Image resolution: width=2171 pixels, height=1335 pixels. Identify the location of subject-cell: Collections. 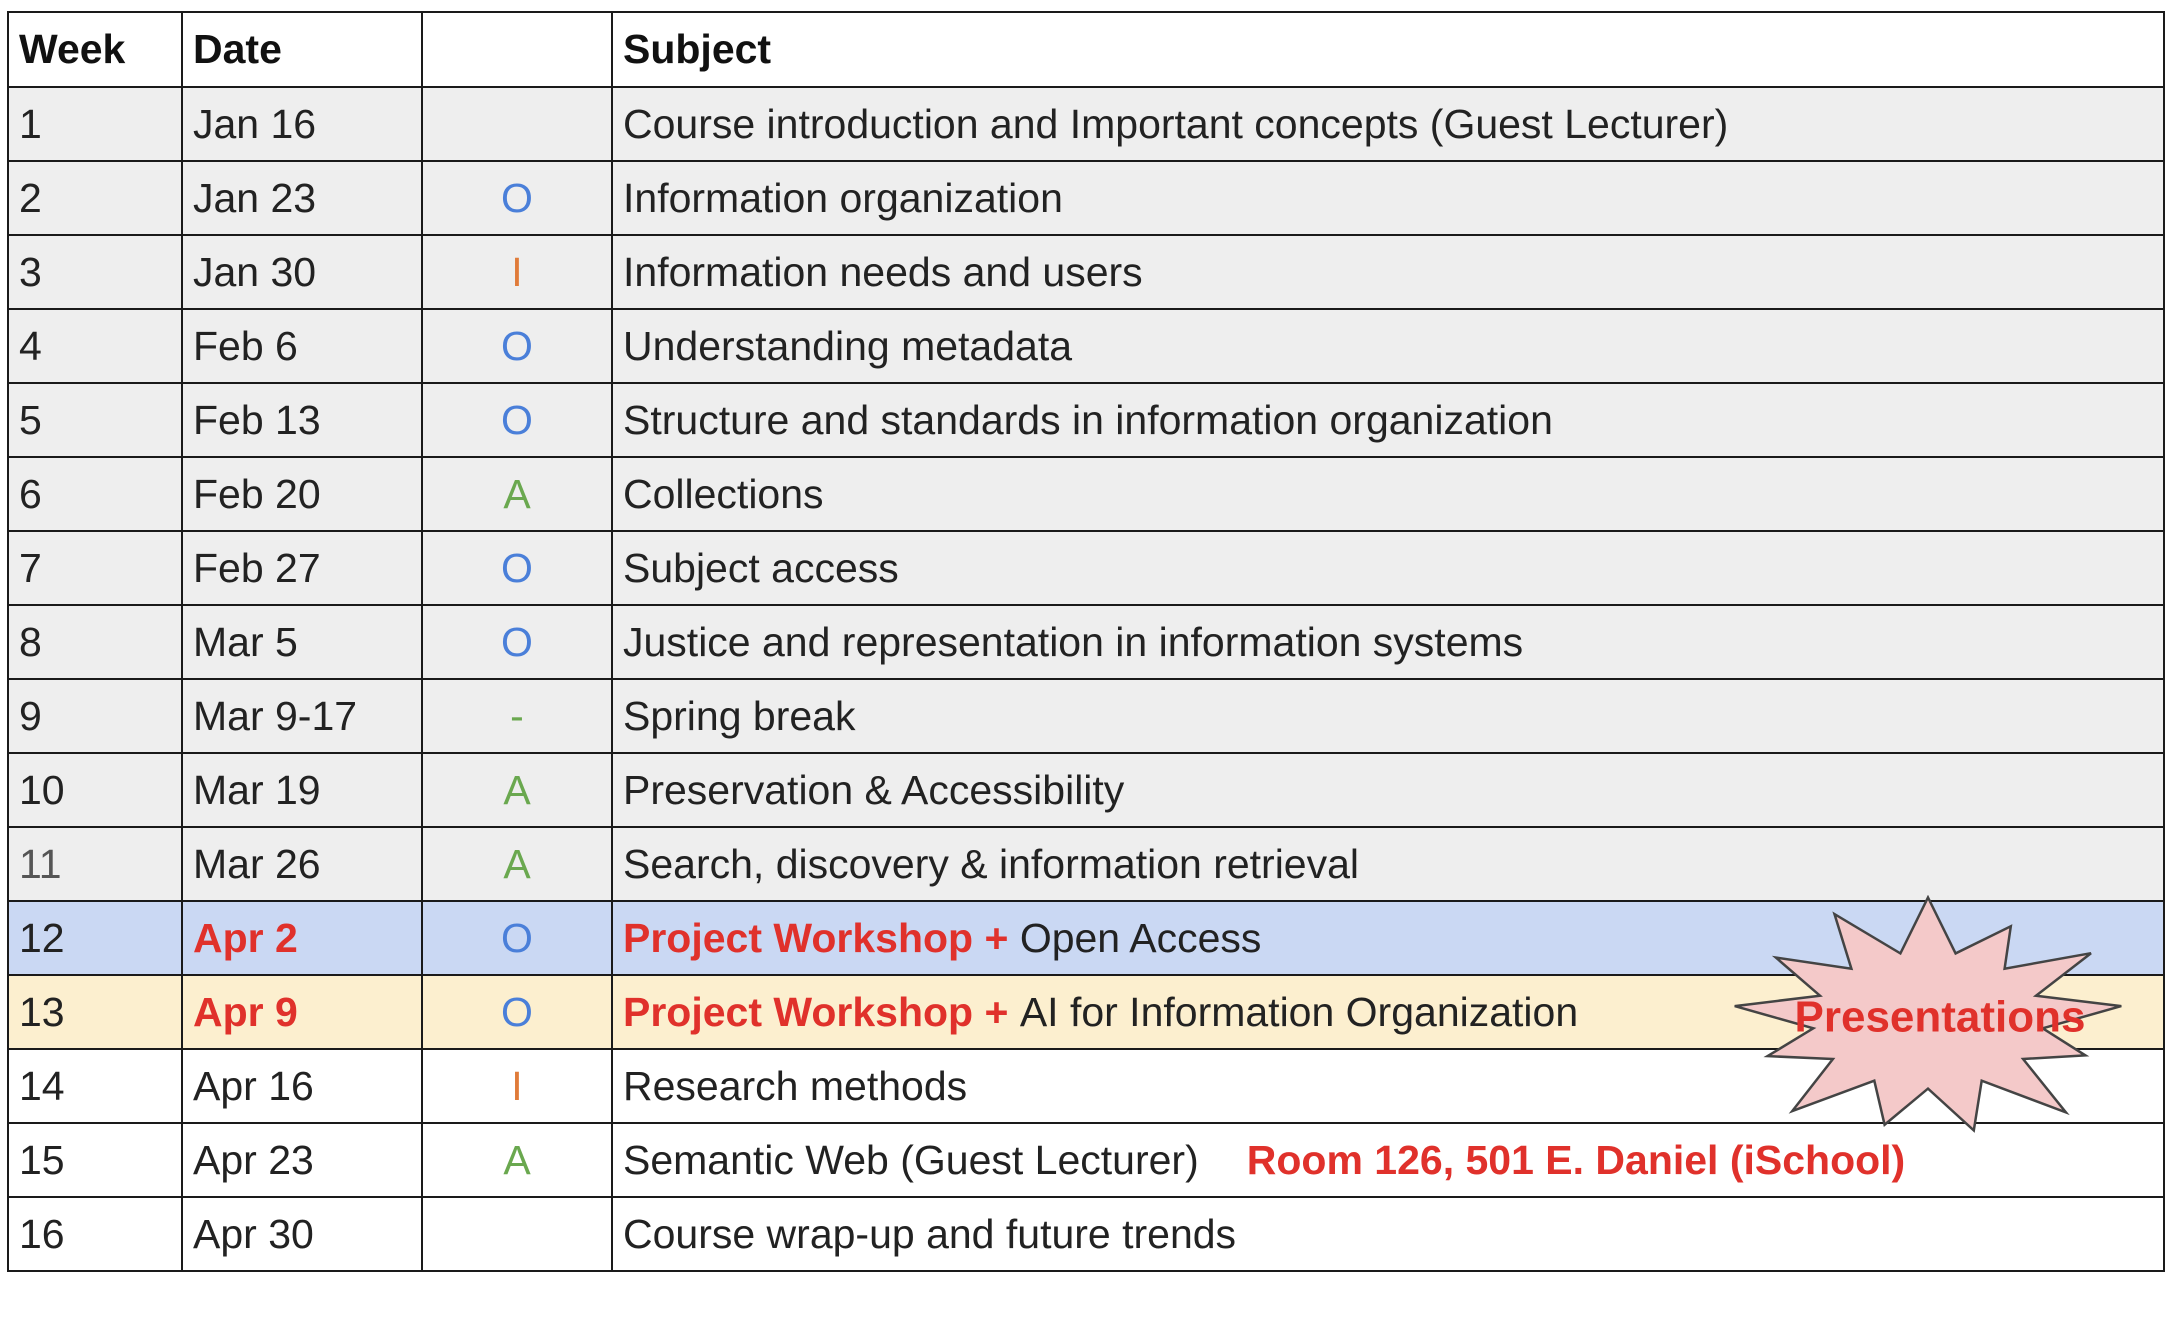
(1388, 494).